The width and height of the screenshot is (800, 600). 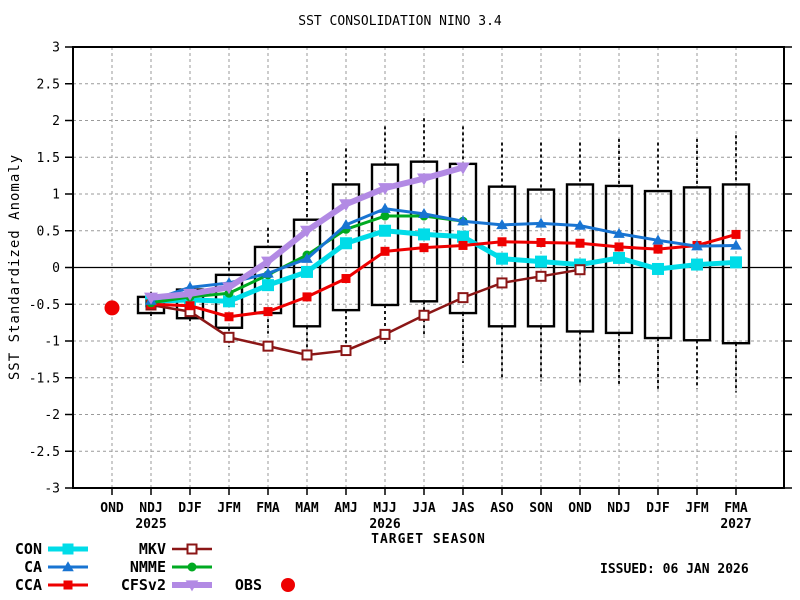 What do you see at coordinates (192, 567) in the screenshot?
I see `legend-sample-nmme` at bounding box center [192, 567].